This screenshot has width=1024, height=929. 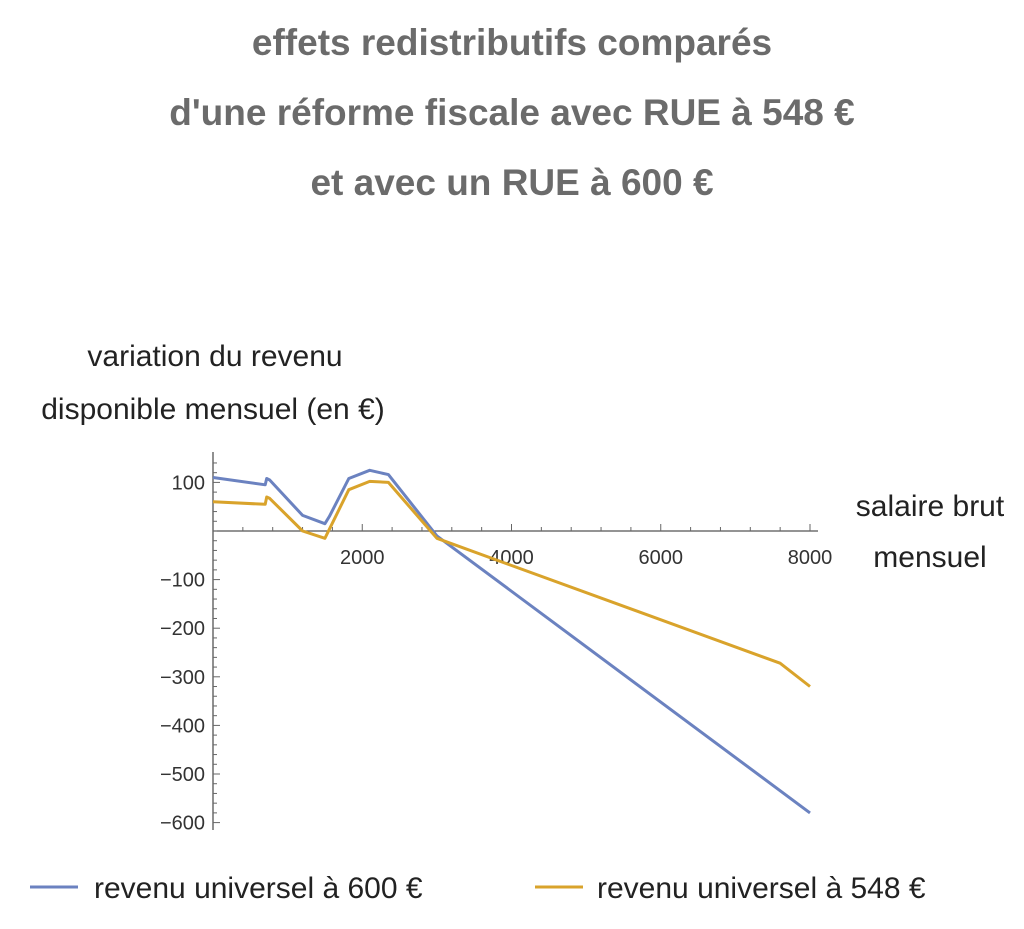 I want to click on chart-title-line-2: d'une réforme fiscale avec RUE à 548 €, so click(x=512, y=112).